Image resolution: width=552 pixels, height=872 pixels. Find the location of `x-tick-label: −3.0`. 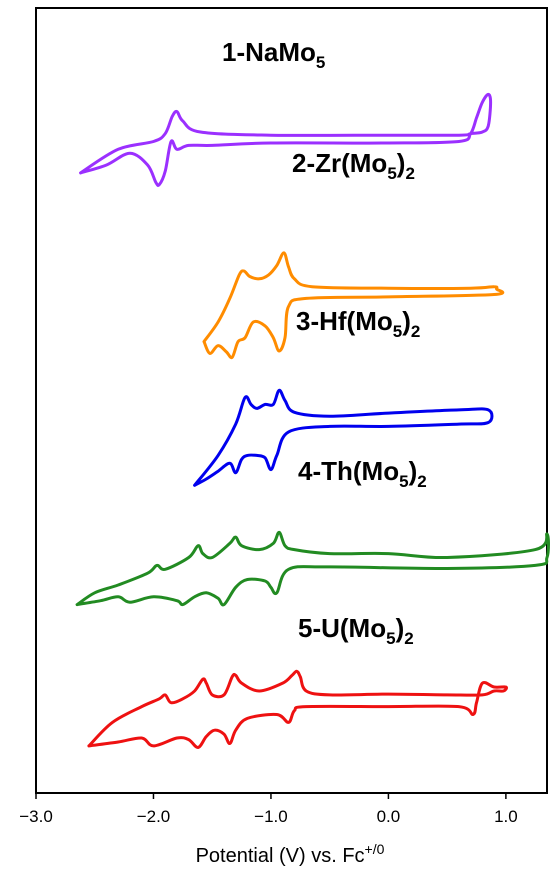

x-tick-label: −3.0 is located at coordinates (36, 816).